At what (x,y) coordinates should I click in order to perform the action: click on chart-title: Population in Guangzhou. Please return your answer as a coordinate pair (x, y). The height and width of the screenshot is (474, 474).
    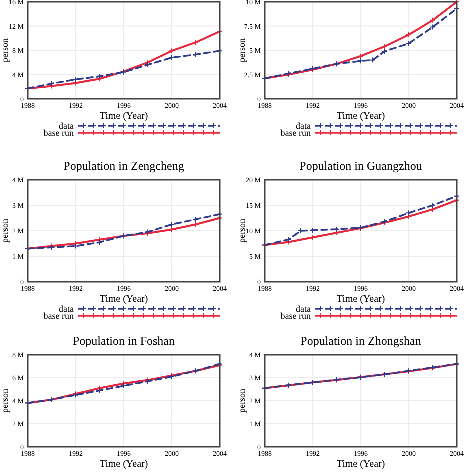
    Looking at the image, I should click on (361, 166).